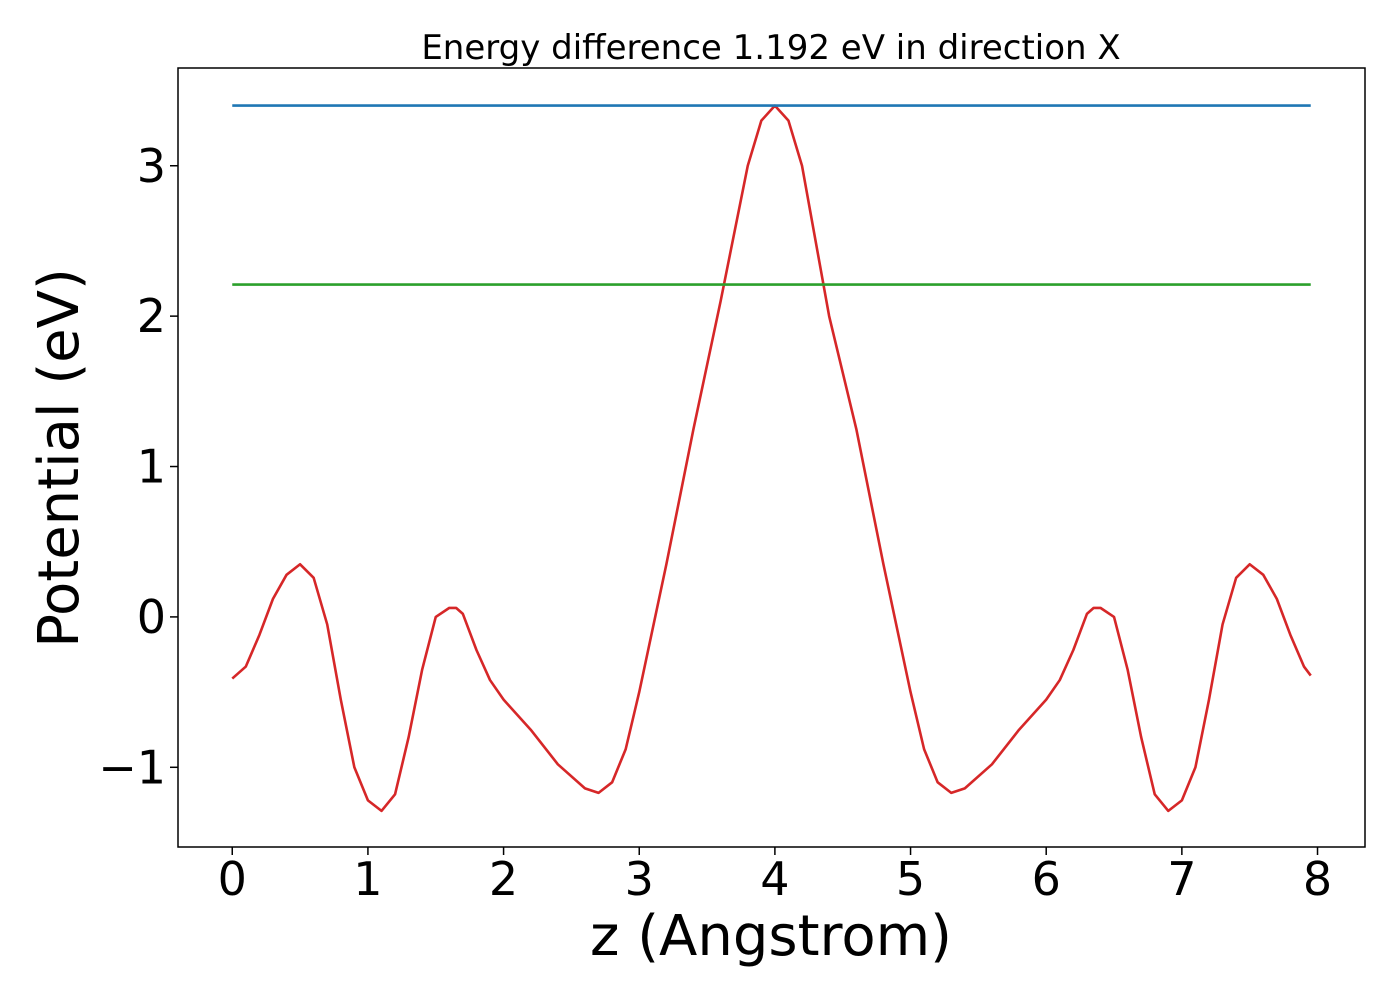 The image size is (1400, 1000). Describe the element at coordinates (367, 879) in the screenshot. I see `x-tick-label: 1` at that location.